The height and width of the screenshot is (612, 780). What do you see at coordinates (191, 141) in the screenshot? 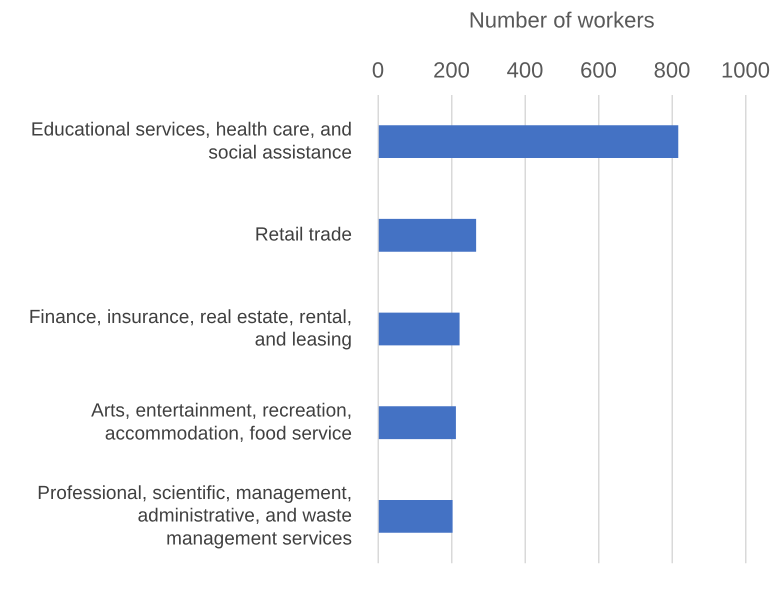
I see `y-tick-label: Educational services, health care, and social assistance` at bounding box center [191, 141].